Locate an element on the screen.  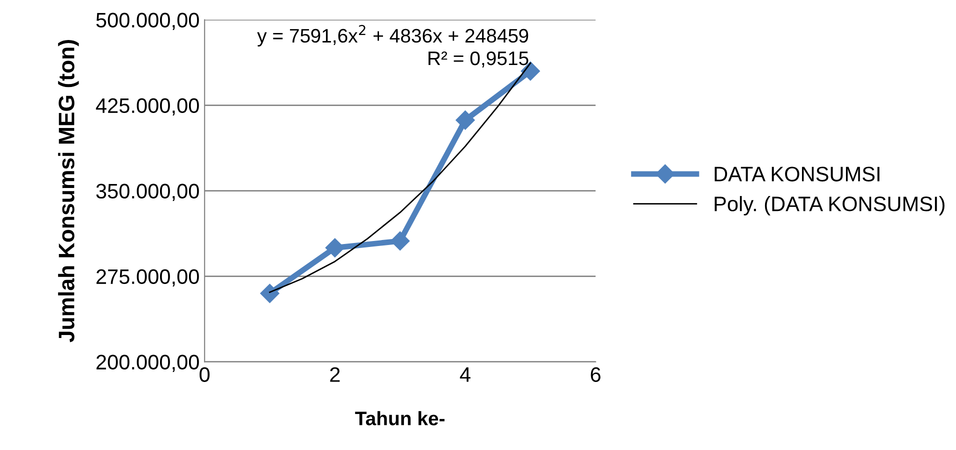
legend-label: DATA KONSUMSI is located at coordinates (797, 174).